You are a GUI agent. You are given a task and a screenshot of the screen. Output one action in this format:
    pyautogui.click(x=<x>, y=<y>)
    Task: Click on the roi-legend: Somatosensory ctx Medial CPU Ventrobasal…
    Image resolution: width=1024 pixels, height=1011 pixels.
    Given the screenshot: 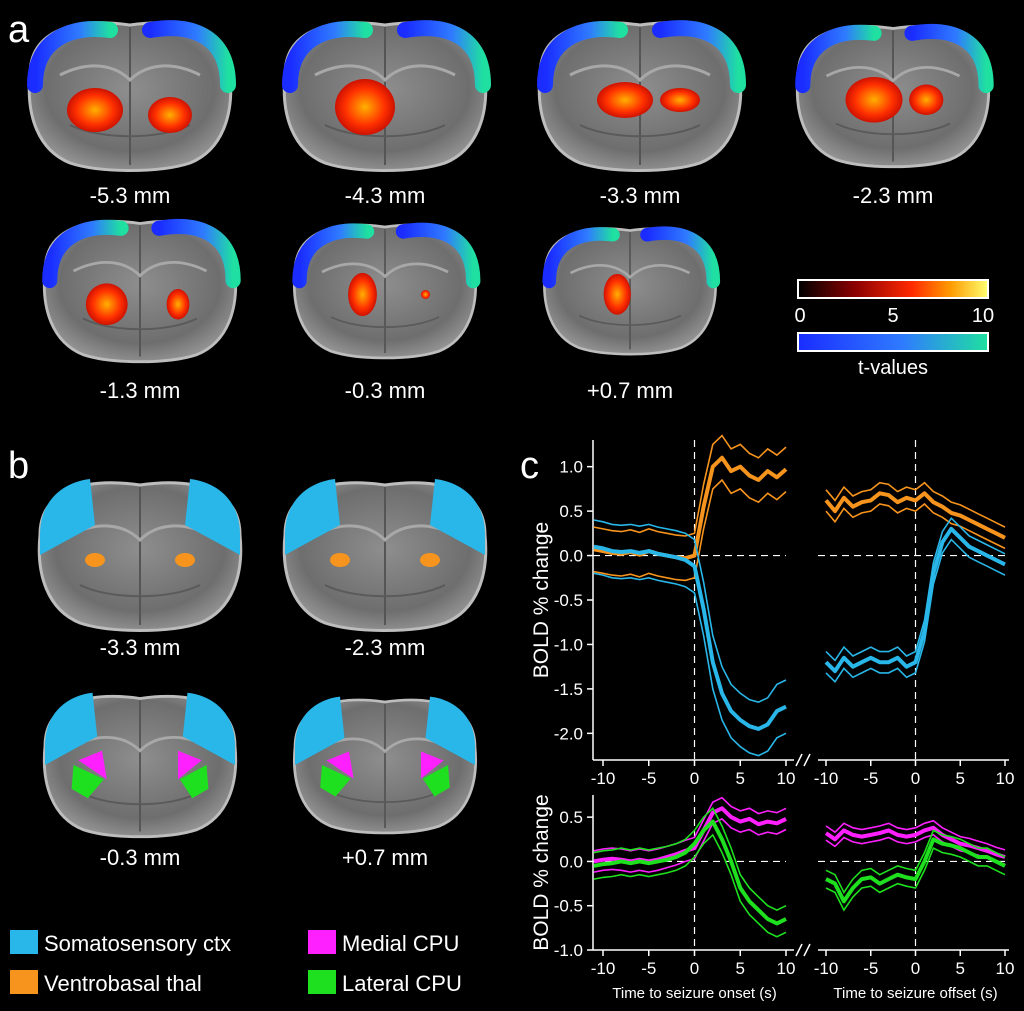 What is the action you would take?
    pyautogui.click(x=236, y=963)
    